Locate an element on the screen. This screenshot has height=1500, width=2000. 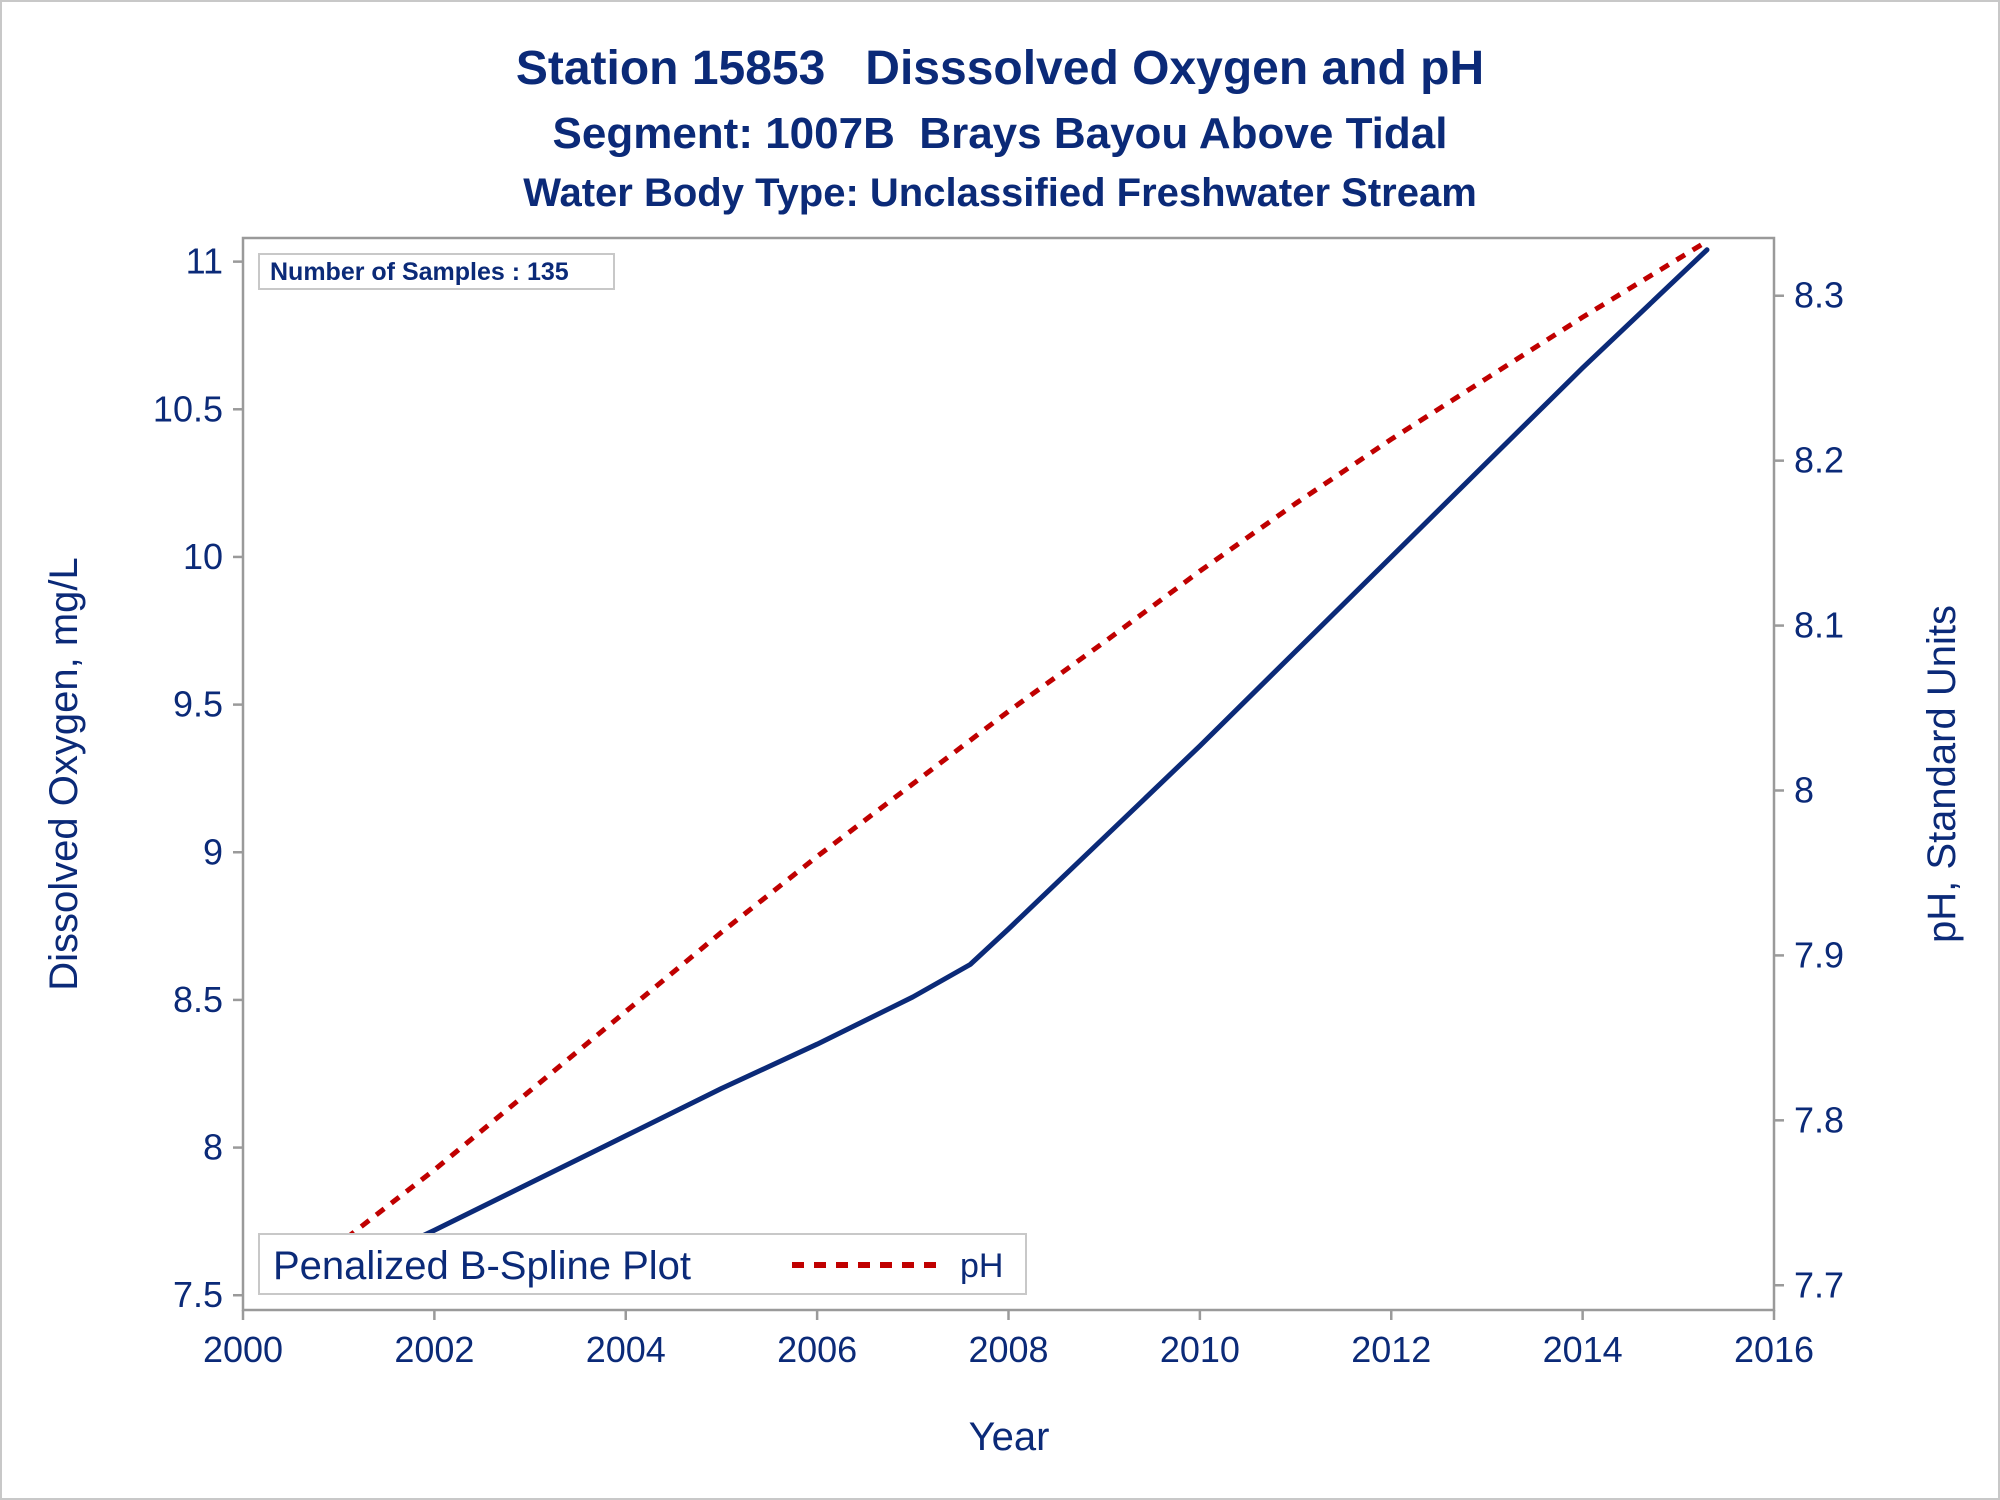
legend-title: Penalized B-Spline Plot is located at coordinates (482, 1266).